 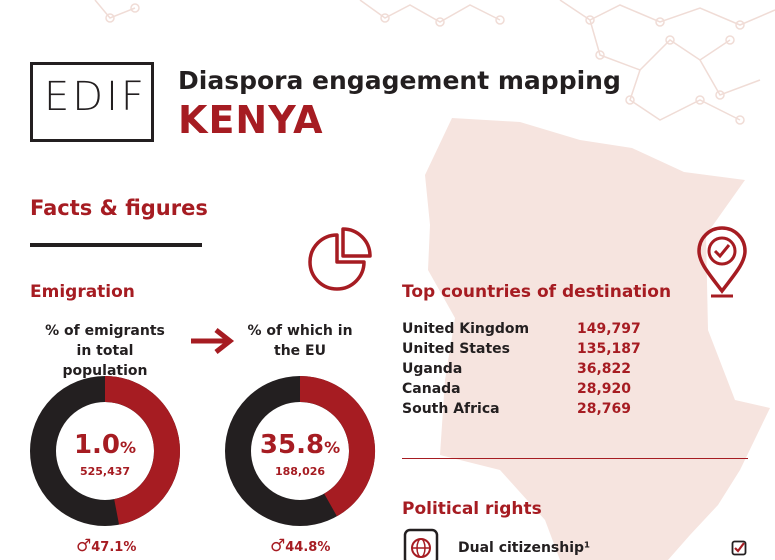 I want to click on destination-row: Canada 28,920, so click(x=532, y=391).